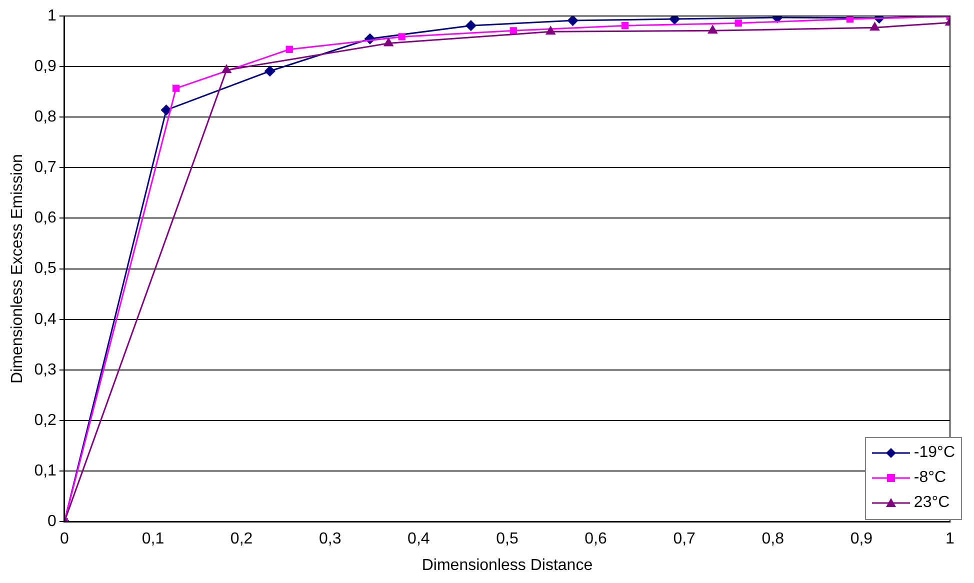  I want to click on y-tick-label: 0,1, so click(45, 471).